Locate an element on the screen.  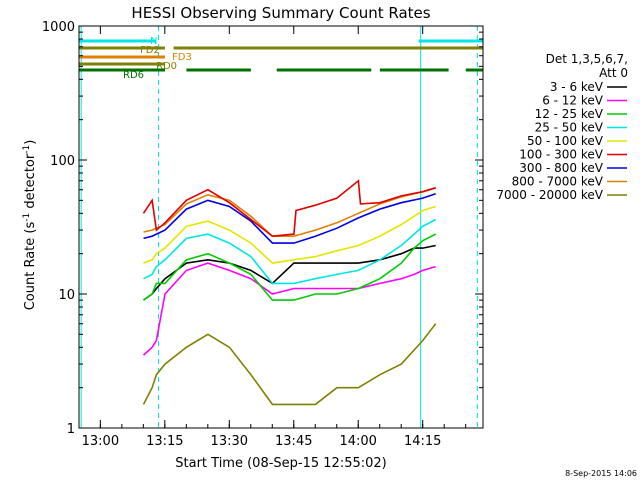
y-axis-label-text-2: detector is located at coordinates (30, 183).